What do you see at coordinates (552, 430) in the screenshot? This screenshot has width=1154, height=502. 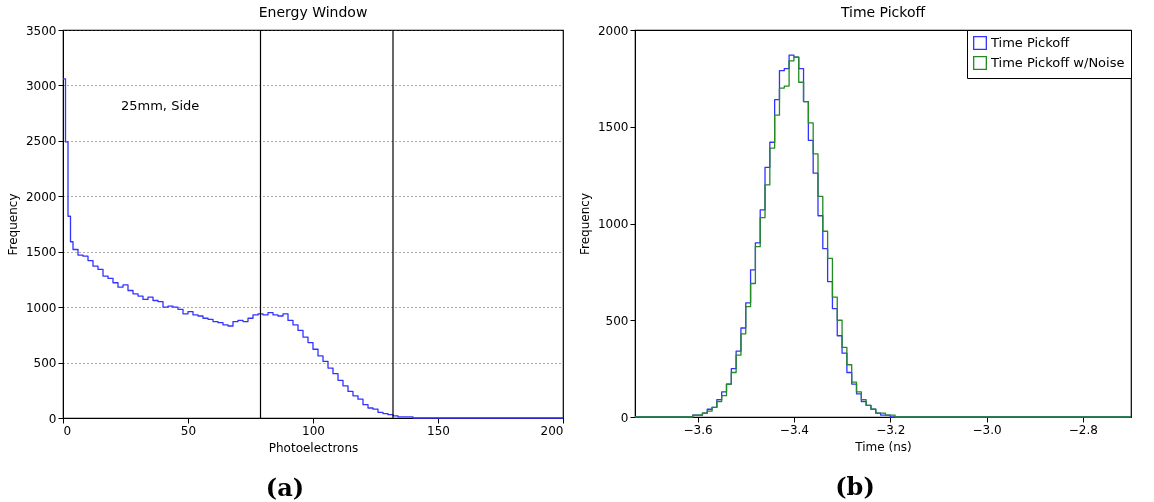 I see `x-tick-label: 200` at bounding box center [552, 430].